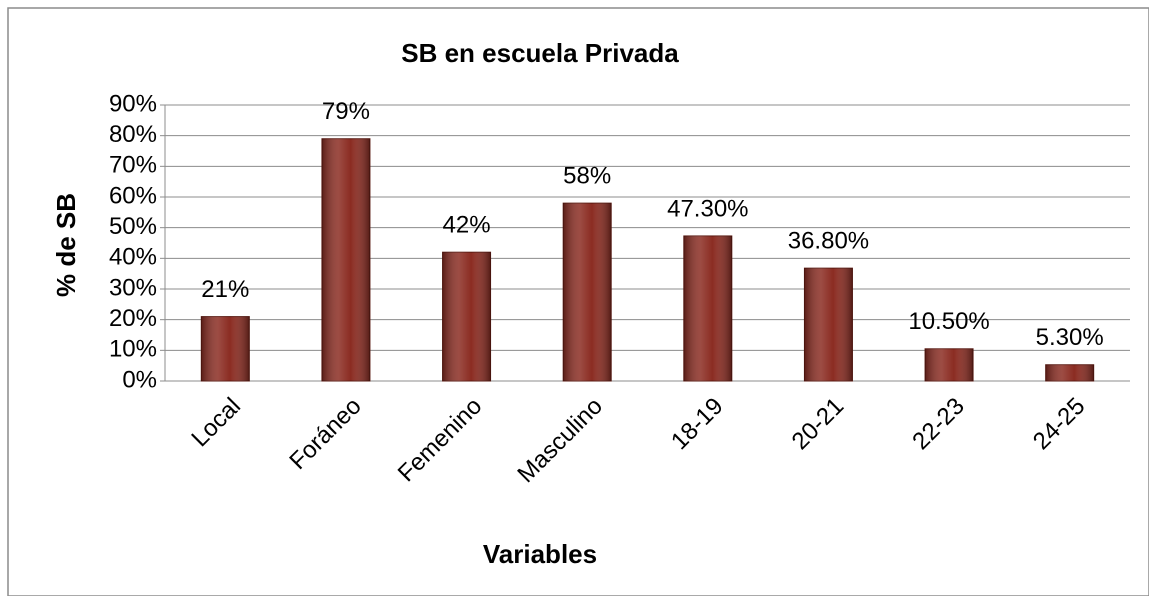  I want to click on y-tick-label: 80%, so click(133, 134).